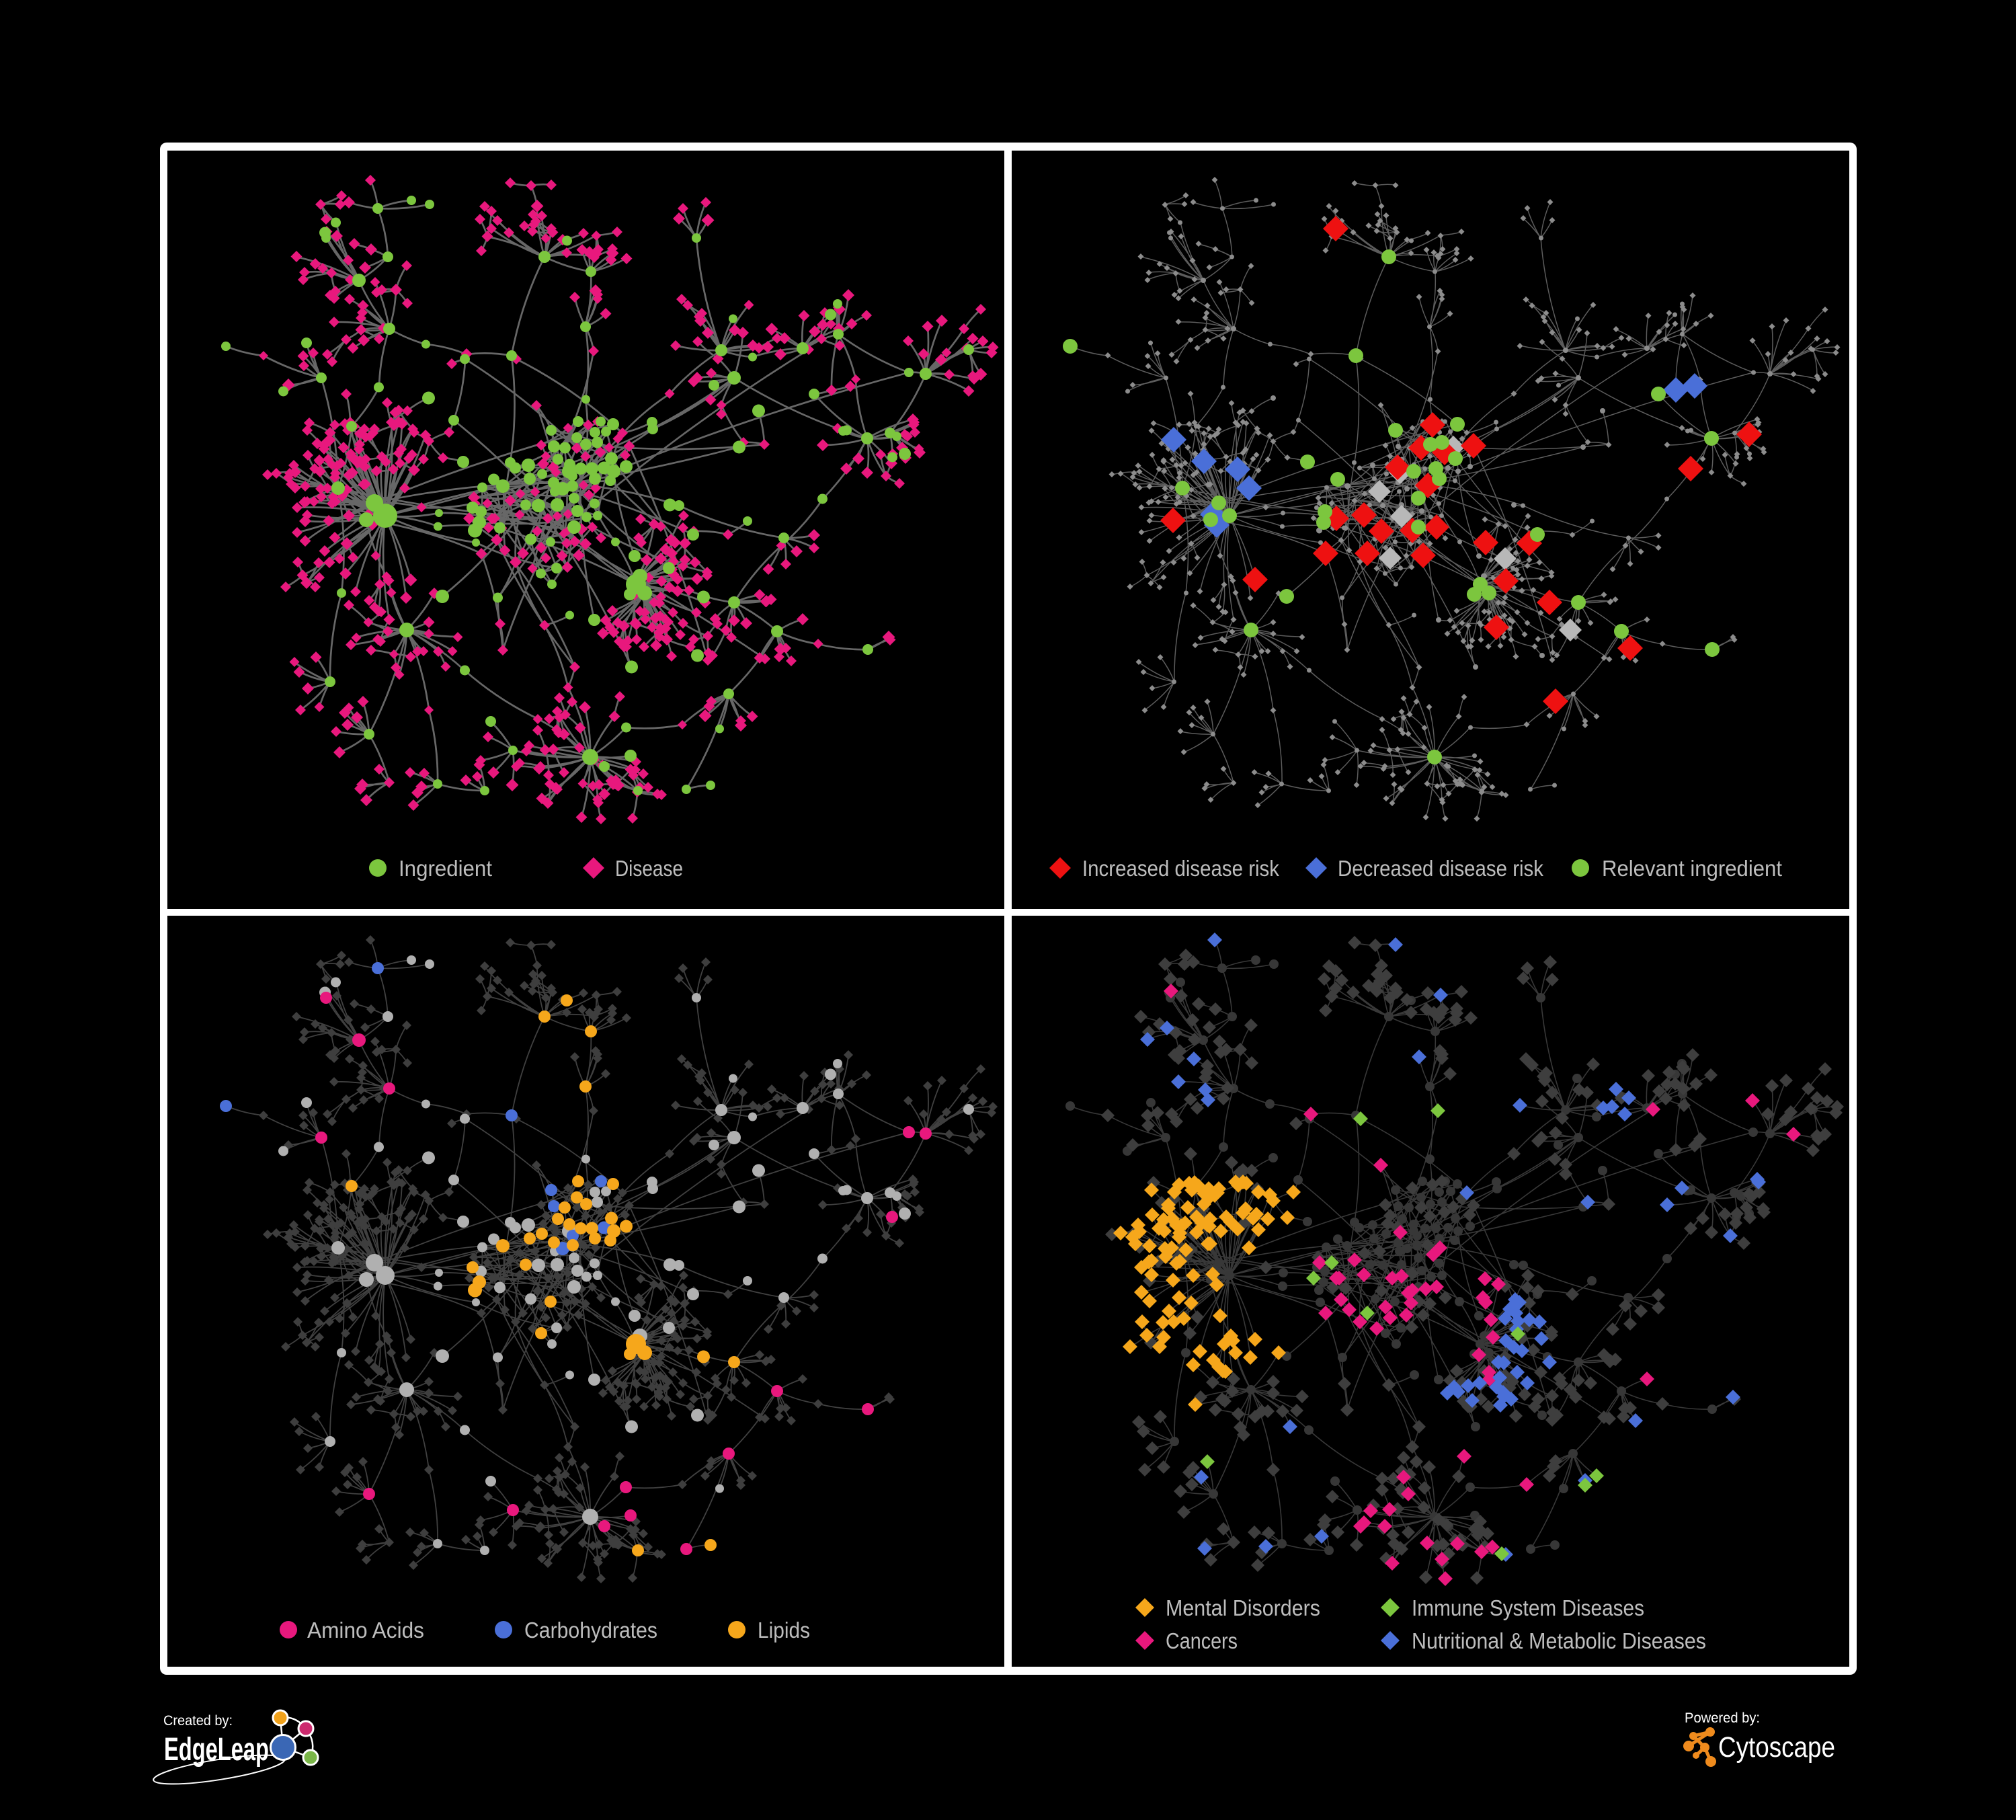 The width and height of the screenshot is (2016, 1820). What do you see at coordinates (1722, 1718) in the screenshot?
I see `svg-text: Powered by:` at bounding box center [1722, 1718].